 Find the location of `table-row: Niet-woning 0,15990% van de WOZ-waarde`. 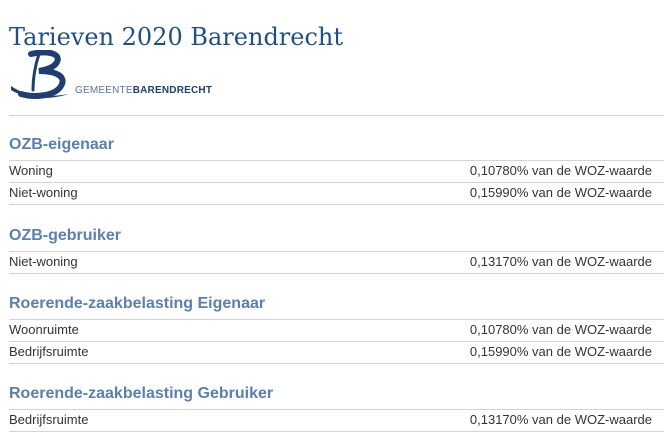

table-row: Niet-woning 0,15990% van de WOZ-waarde is located at coordinates (336, 193).